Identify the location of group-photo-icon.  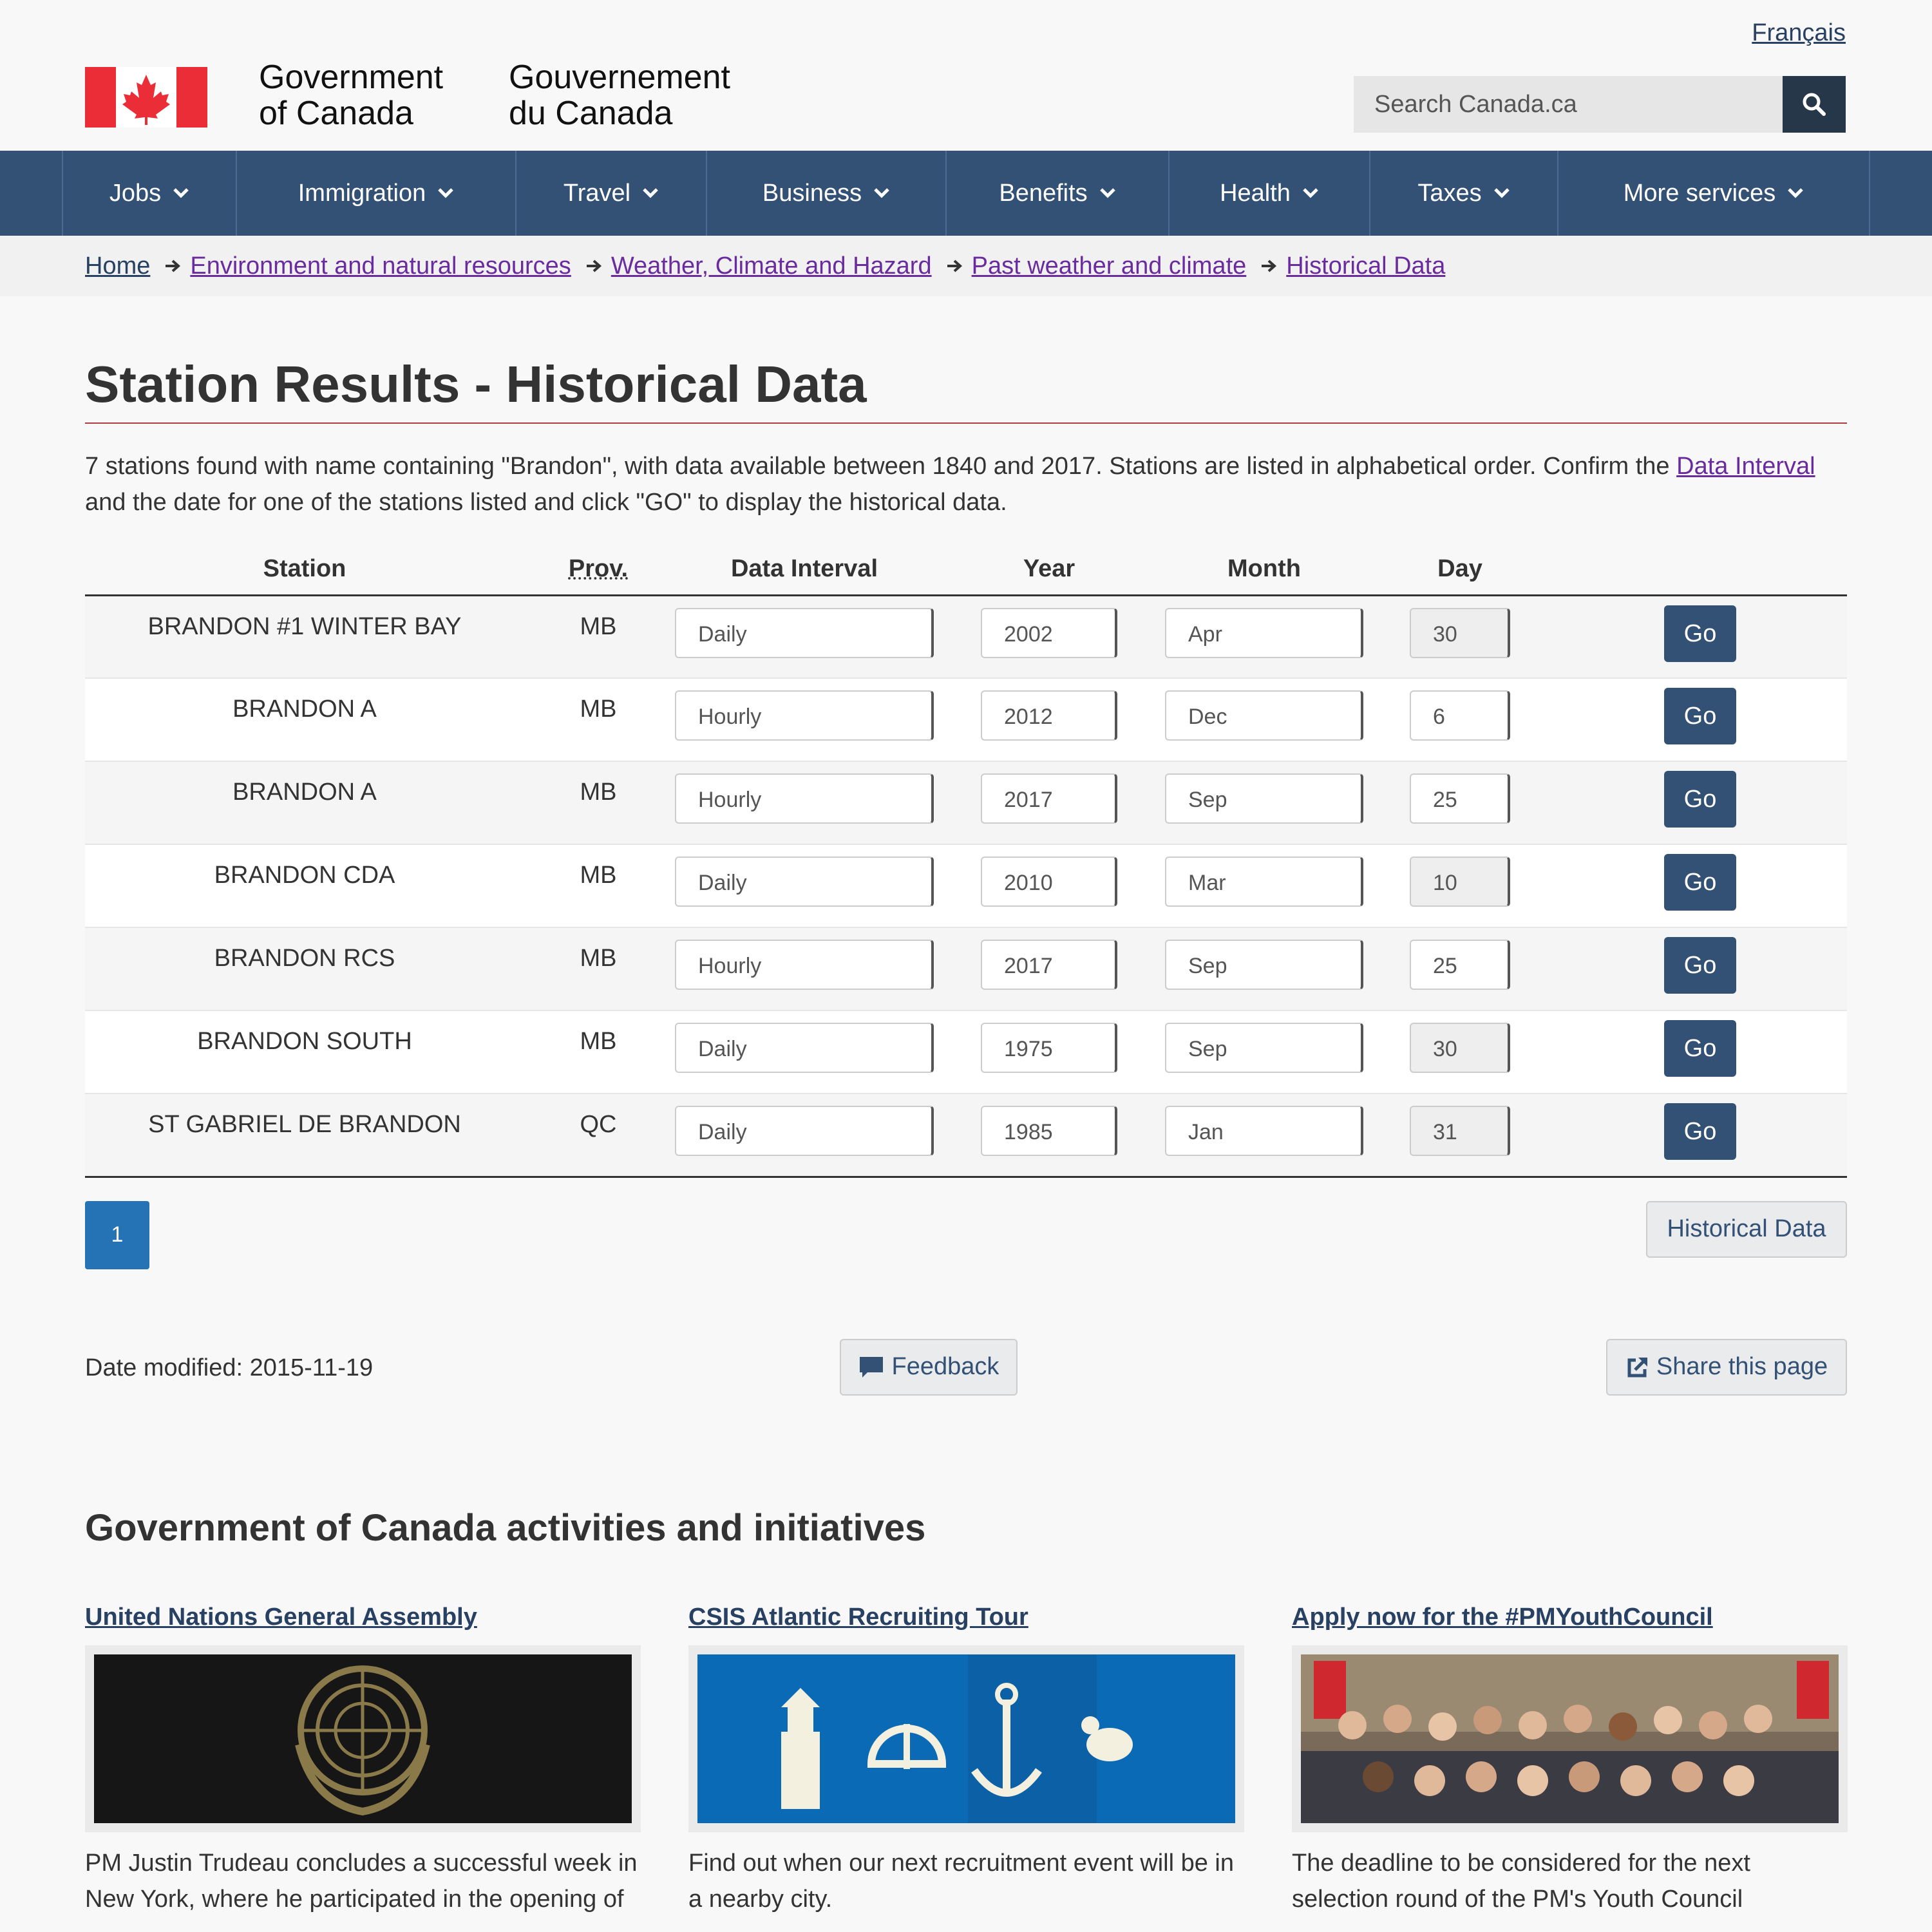
(1570, 1739).